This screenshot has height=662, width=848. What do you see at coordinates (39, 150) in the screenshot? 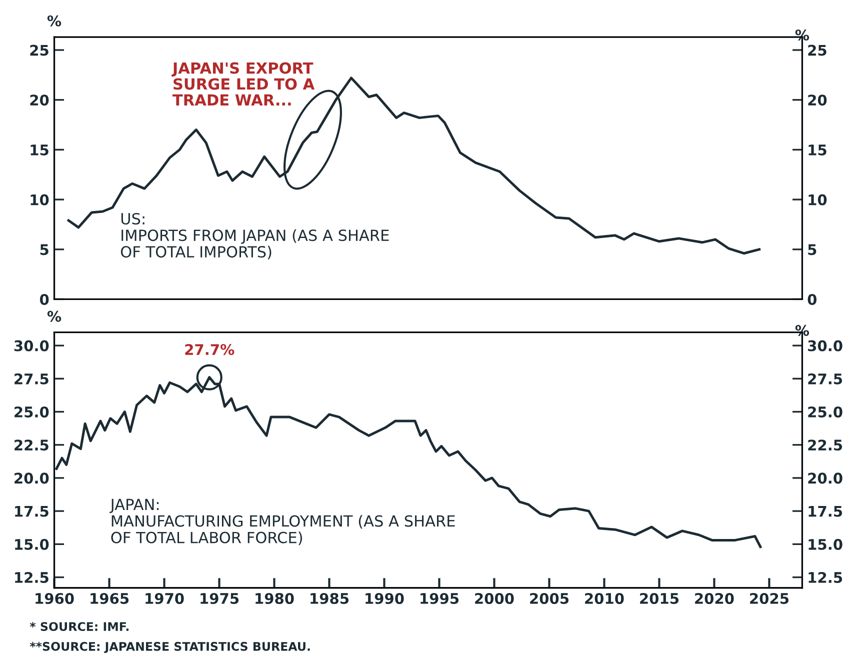
I see `y-tick-label: 15` at bounding box center [39, 150].